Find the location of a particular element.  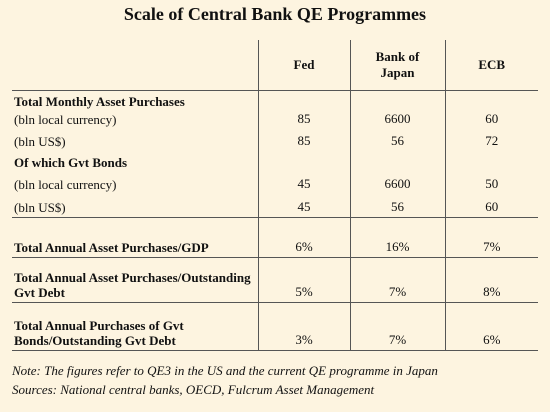

cell: 3% is located at coordinates (303, 326).